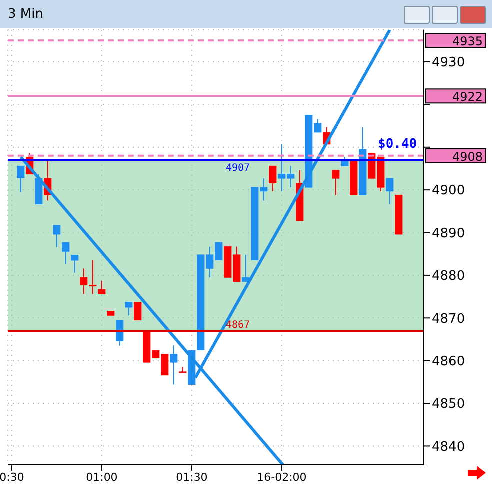  Describe the element at coordinates (449, 319) in the screenshot. I see `y-tick-label: 4870` at that location.